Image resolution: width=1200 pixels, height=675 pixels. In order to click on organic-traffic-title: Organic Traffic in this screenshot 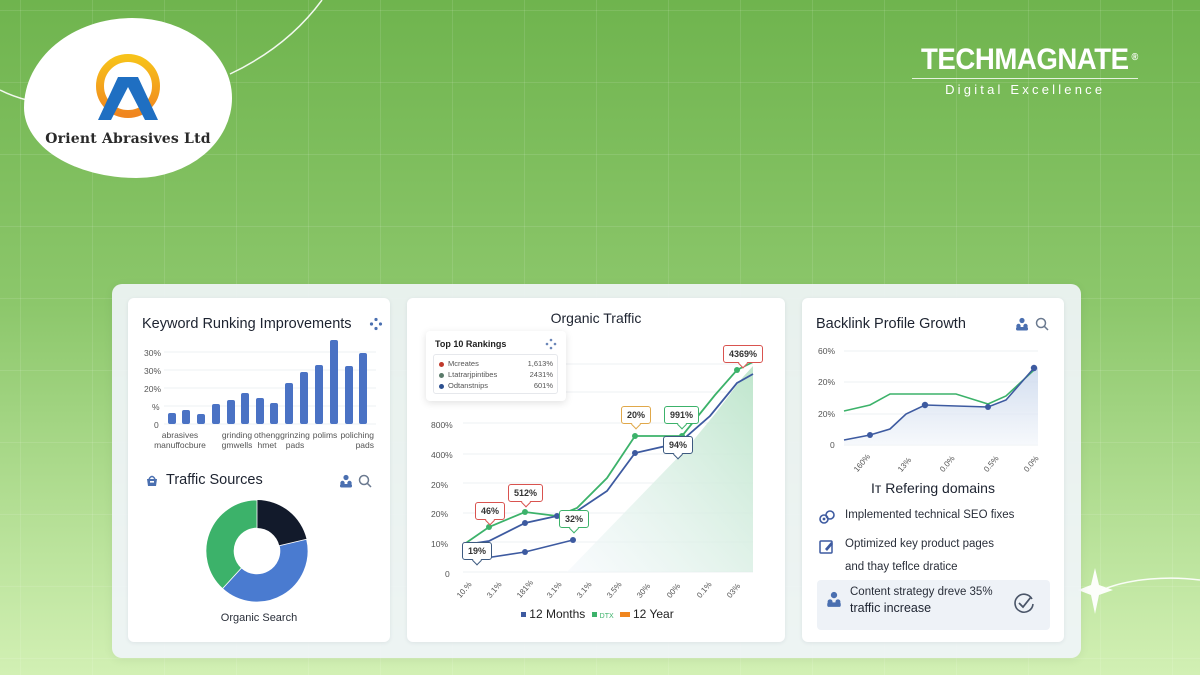, I will do `click(596, 318)`.